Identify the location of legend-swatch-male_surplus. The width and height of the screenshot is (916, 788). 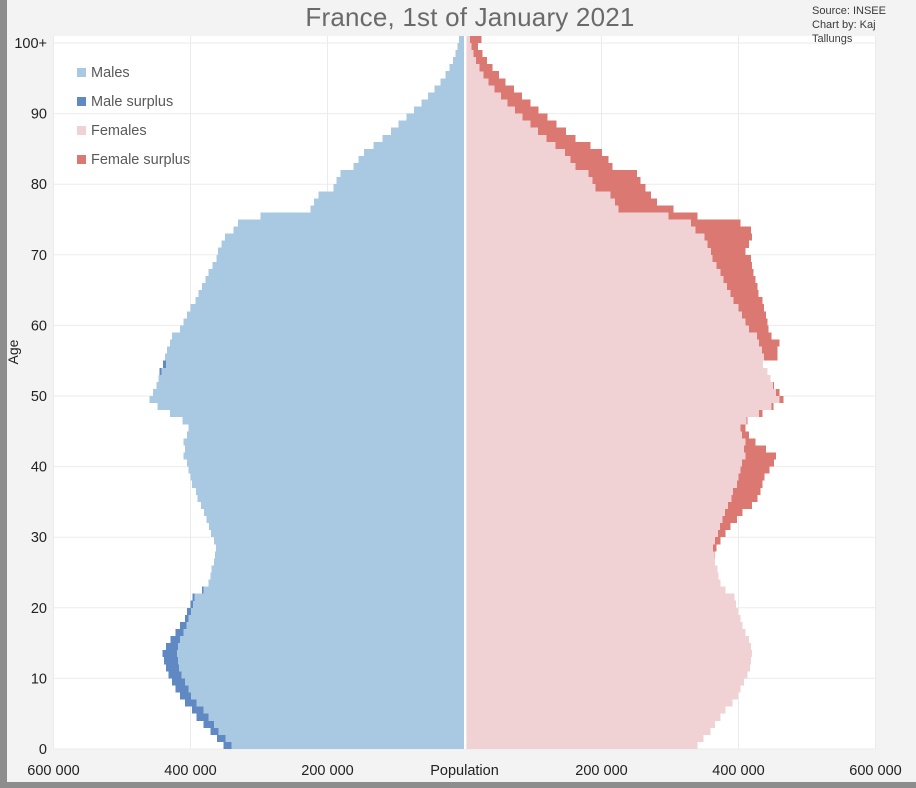
(81, 101).